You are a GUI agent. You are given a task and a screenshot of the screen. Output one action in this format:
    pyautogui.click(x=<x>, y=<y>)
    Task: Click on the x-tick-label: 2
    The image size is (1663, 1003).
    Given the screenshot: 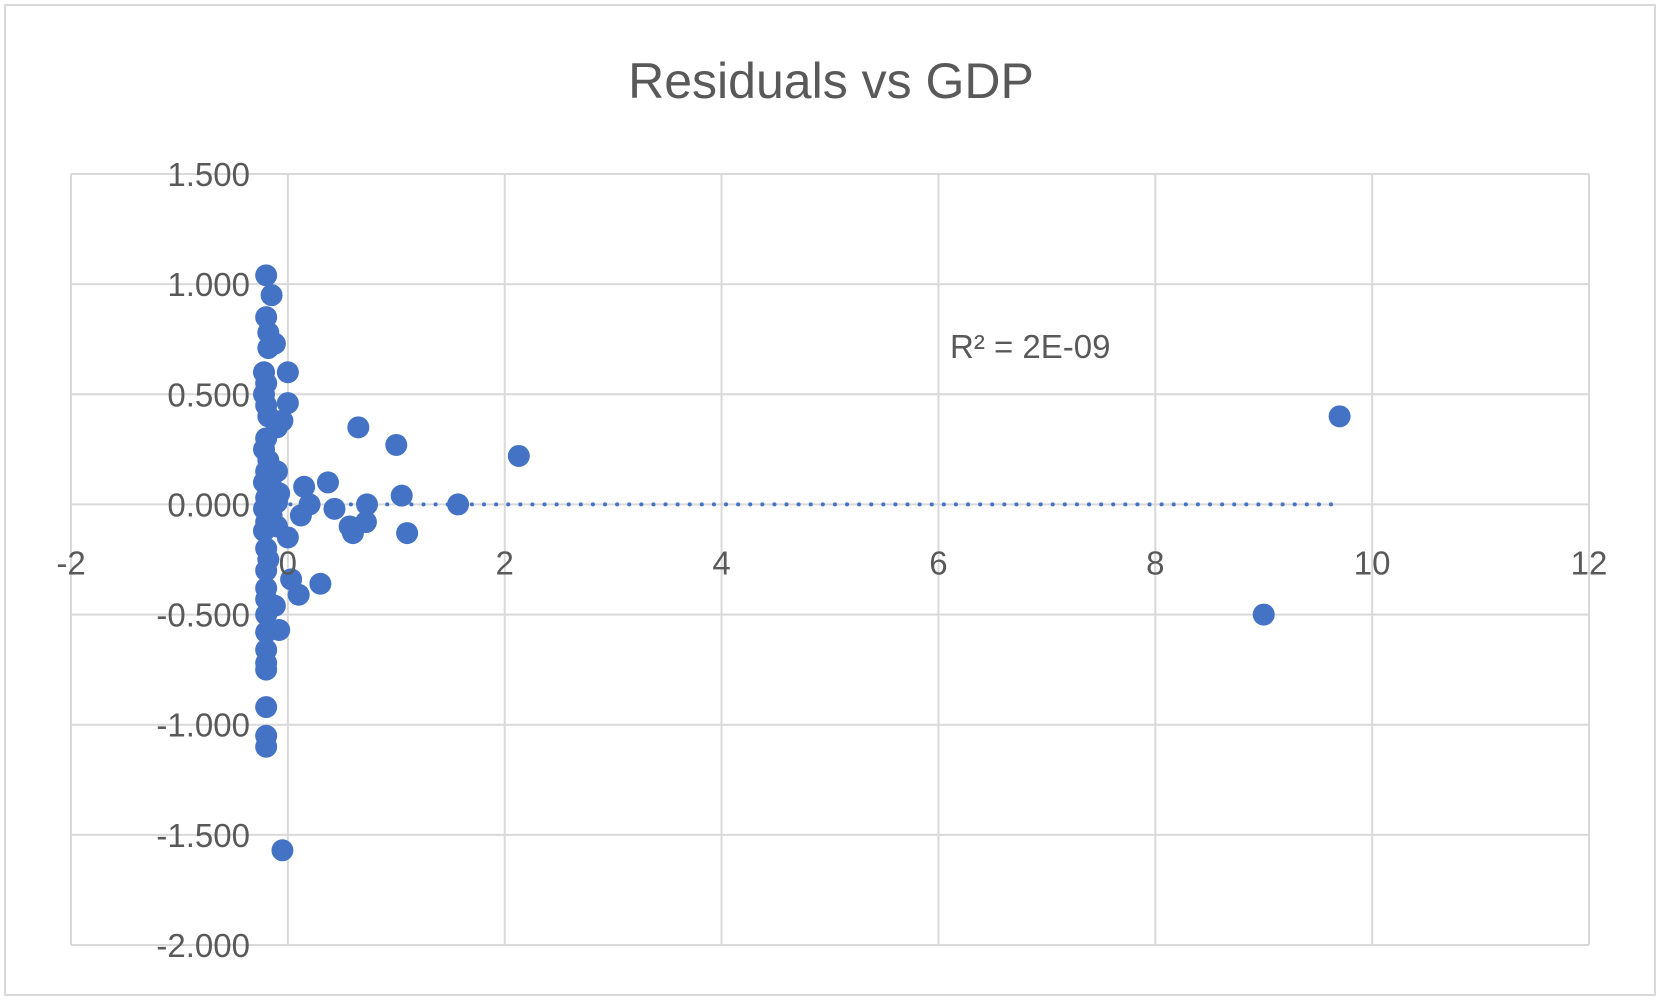 What is the action you would take?
    pyautogui.click(x=505, y=562)
    